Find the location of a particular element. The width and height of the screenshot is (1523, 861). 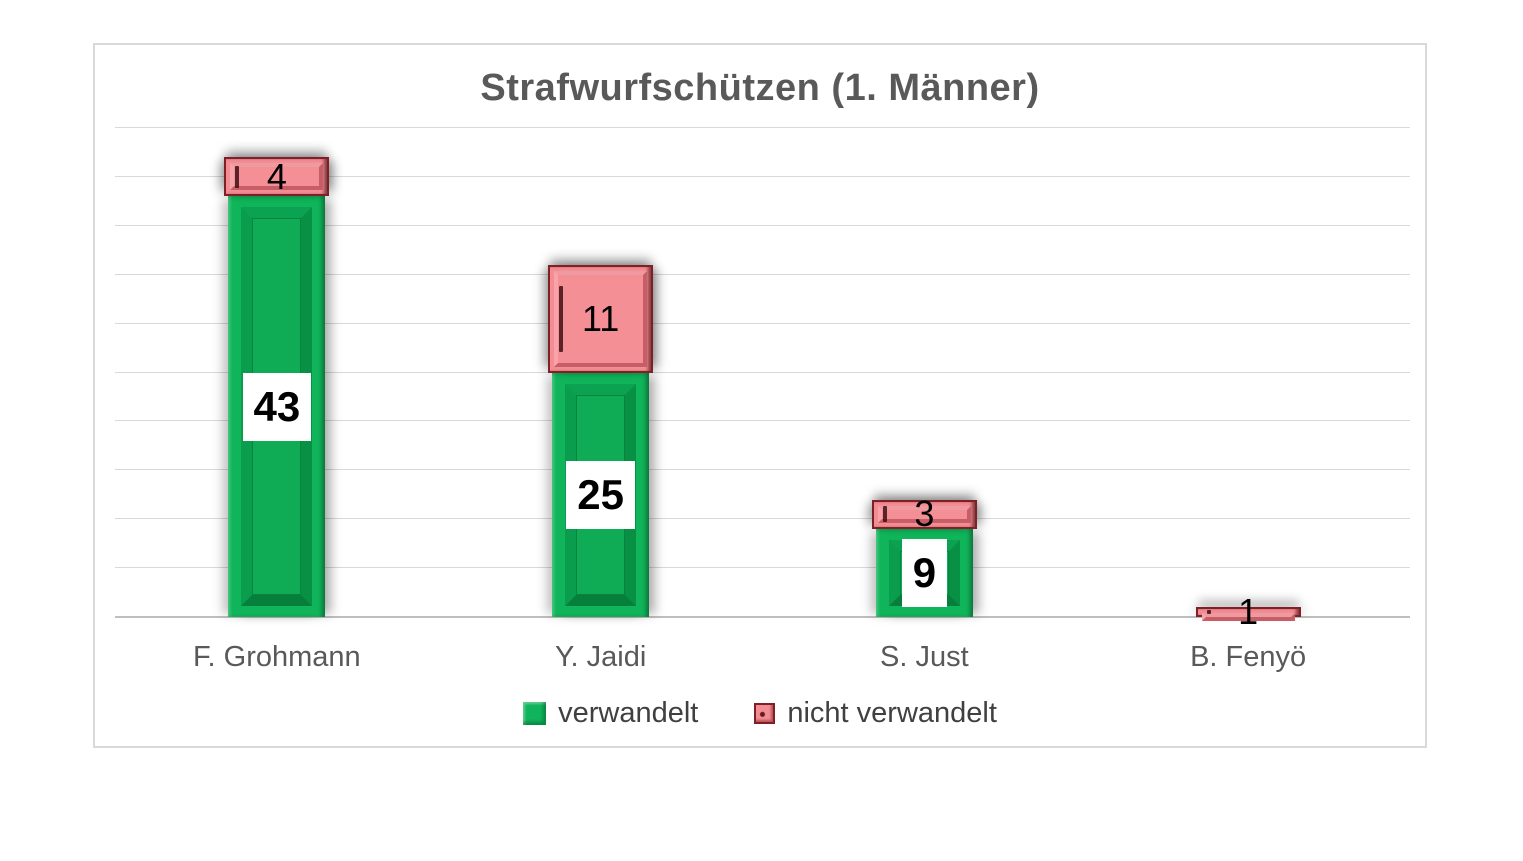

bar-value-label-verwandelt: 9 is located at coordinates (924, 572).